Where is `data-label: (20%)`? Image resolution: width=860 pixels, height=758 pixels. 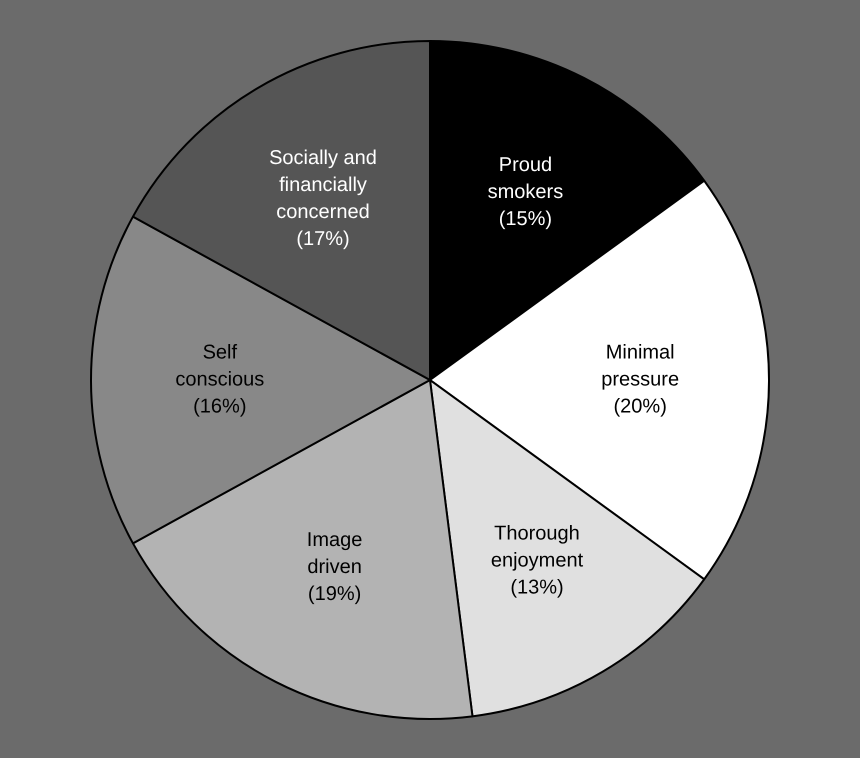 data-label: (20%) is located at coordinates (640, 407).